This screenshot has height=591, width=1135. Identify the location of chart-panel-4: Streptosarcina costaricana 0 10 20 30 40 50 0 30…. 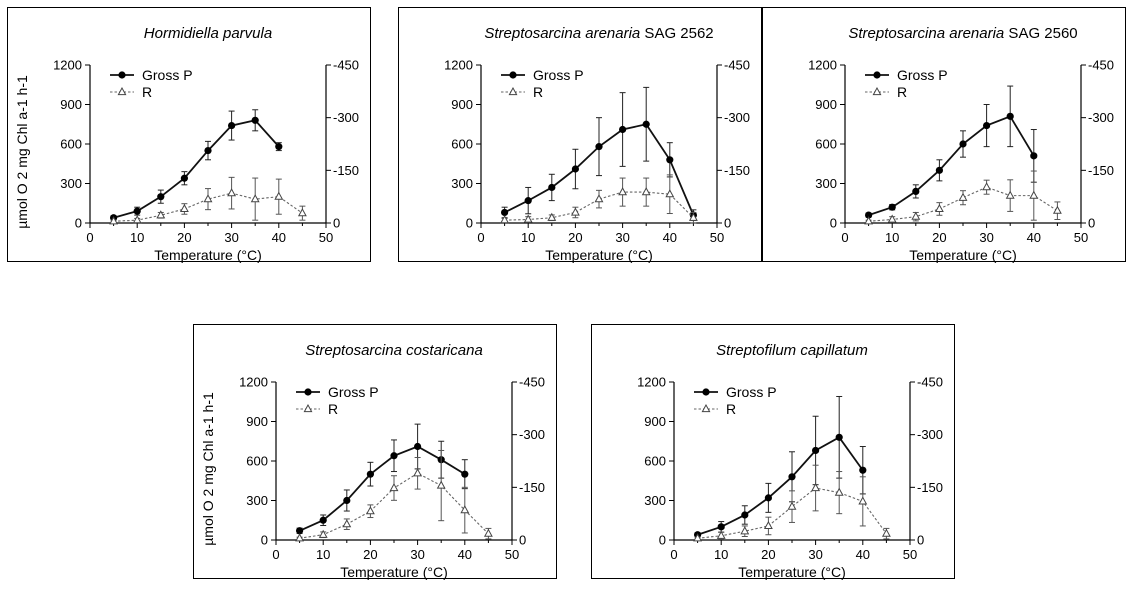
(375, 452).